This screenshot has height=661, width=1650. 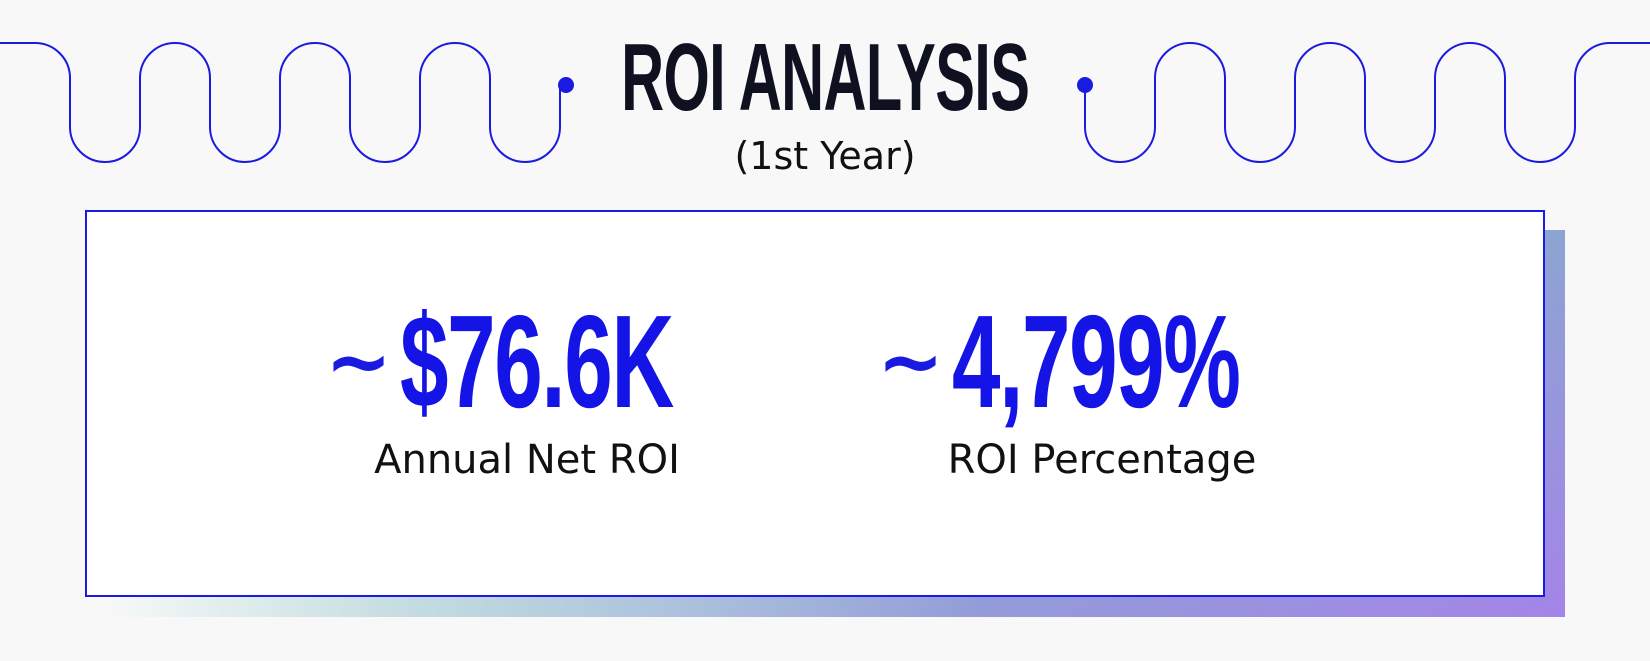 I want to click on page-title: ROI ANALYSIS, so click(x=825, y=77).